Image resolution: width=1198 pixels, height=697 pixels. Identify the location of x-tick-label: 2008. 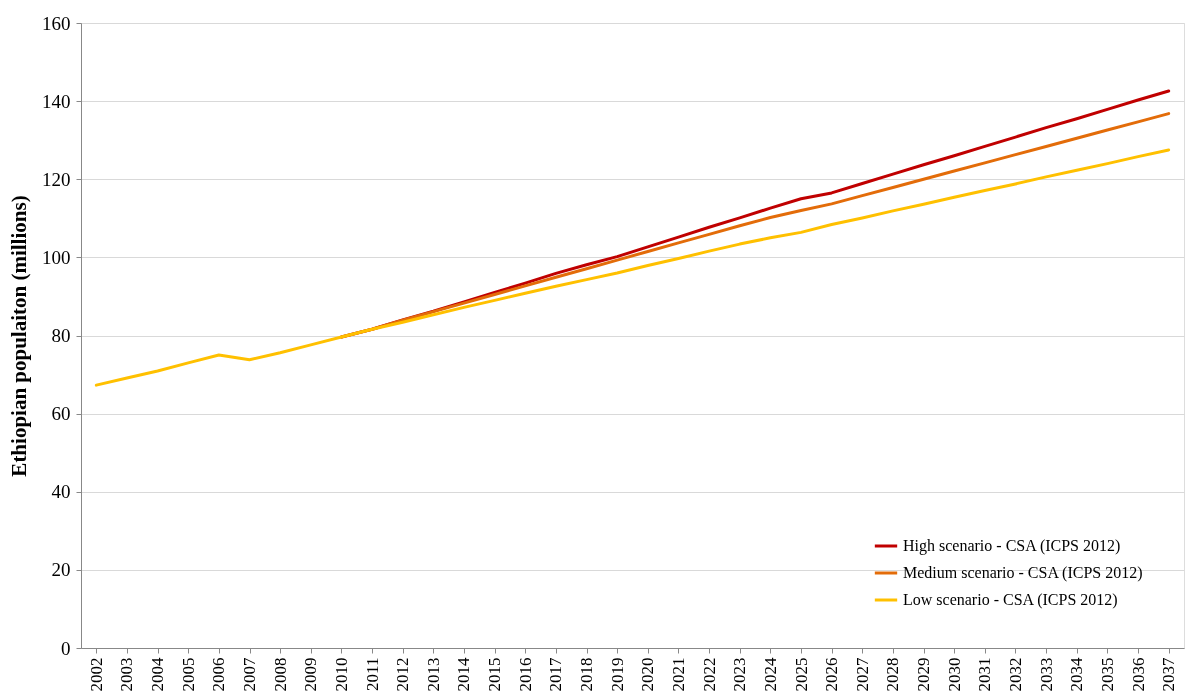
(280, 674).